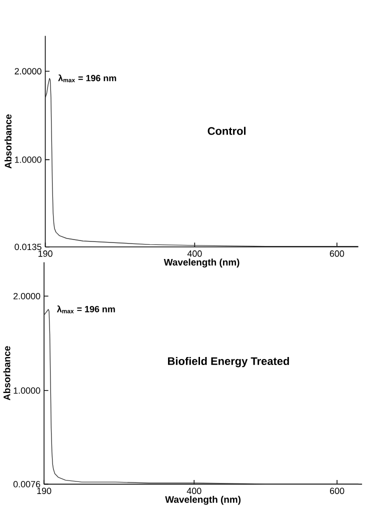  What do you see at coordinates (228, 362) in the screenshot?
I see `annotation: Biofield Energy Treated` at bounding box center [228, 362].